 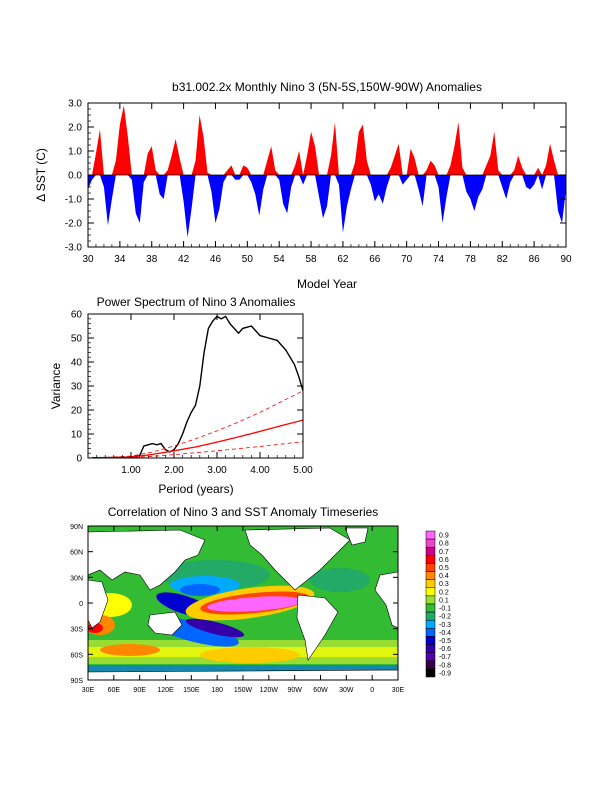 What do you see at coordinates (320, 690) in the screenshot?
I see `lon-tick-label: 60W` at bounding box center [320, 690].